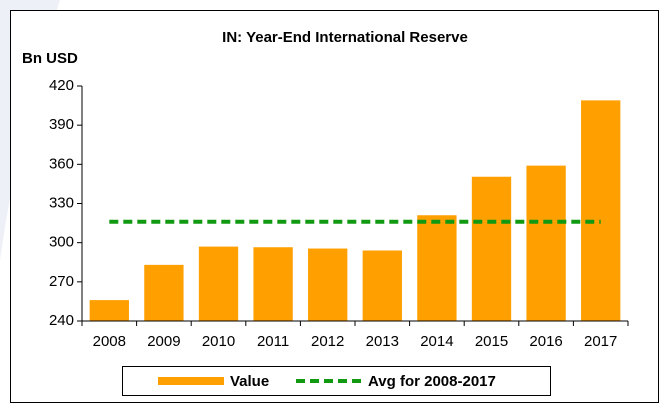 The width and height of the screenshot is (669, 403). What do you see at coordinates (491, 341) in the screenshot?
I see `x-tick-label: 2015` at bounding box center [491, 341].